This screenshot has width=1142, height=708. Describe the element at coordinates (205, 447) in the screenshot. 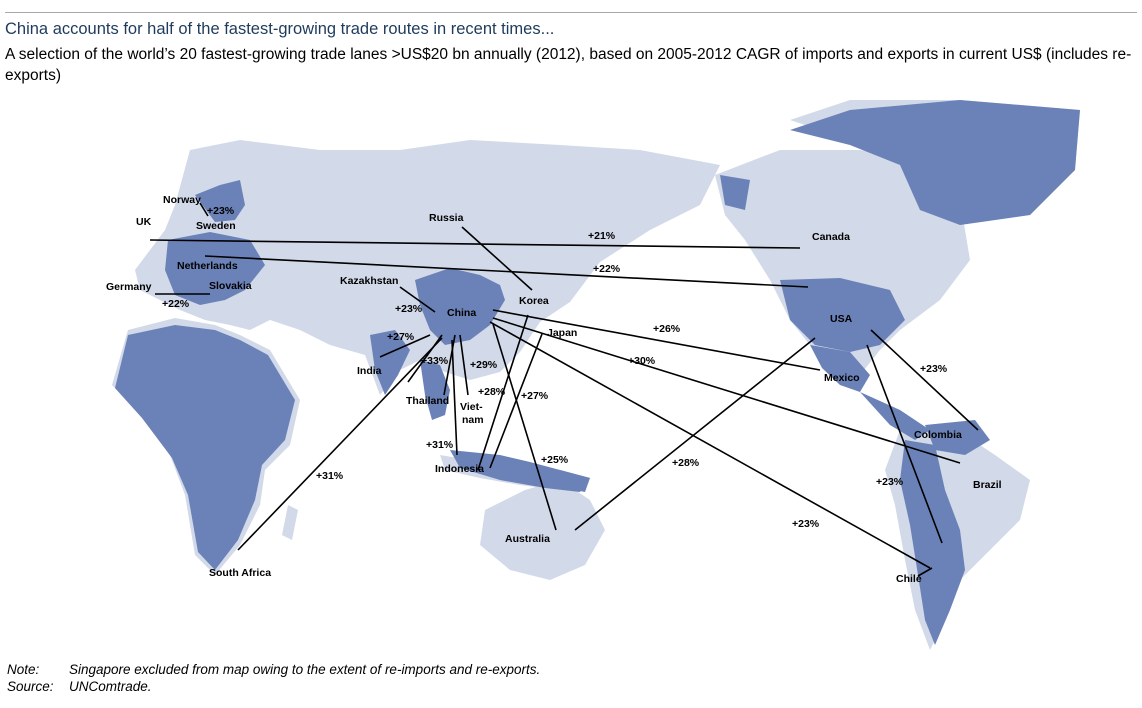

I see `africa-dark` at that location.